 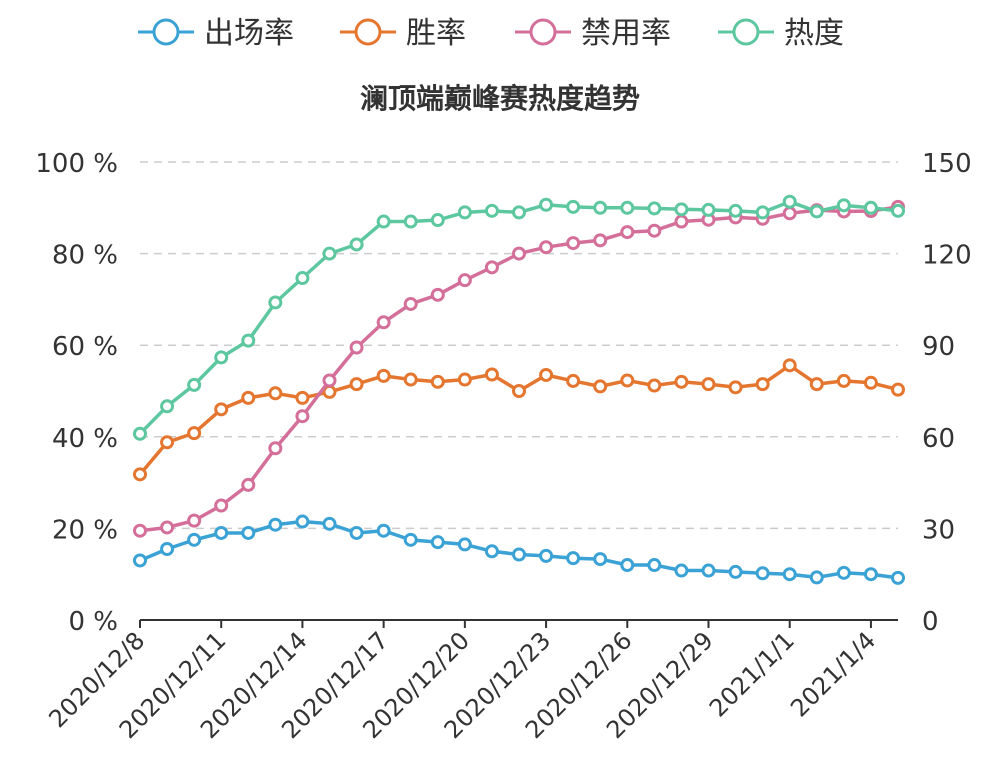 I want to click on chart-legend: 出场率 胜率 禁用率 热度, so click(x=491, y=33).